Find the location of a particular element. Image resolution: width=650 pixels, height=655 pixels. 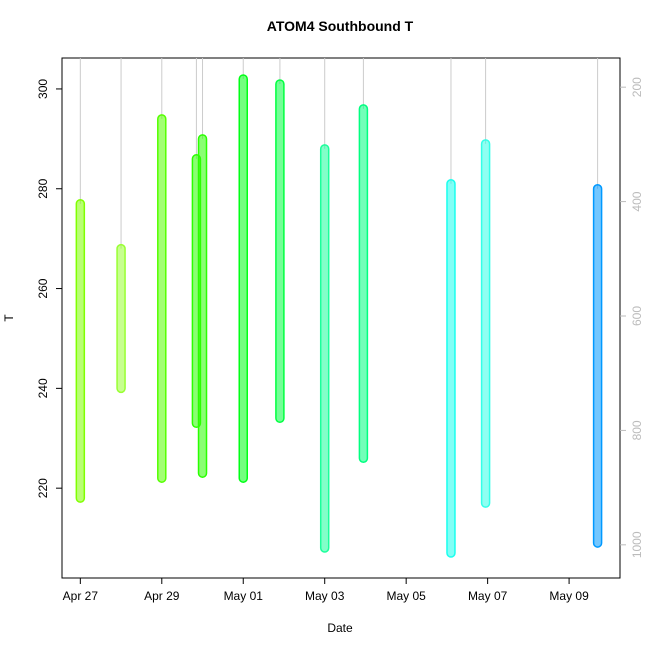

y-axis-title: T is located at coordinates (9, 318).